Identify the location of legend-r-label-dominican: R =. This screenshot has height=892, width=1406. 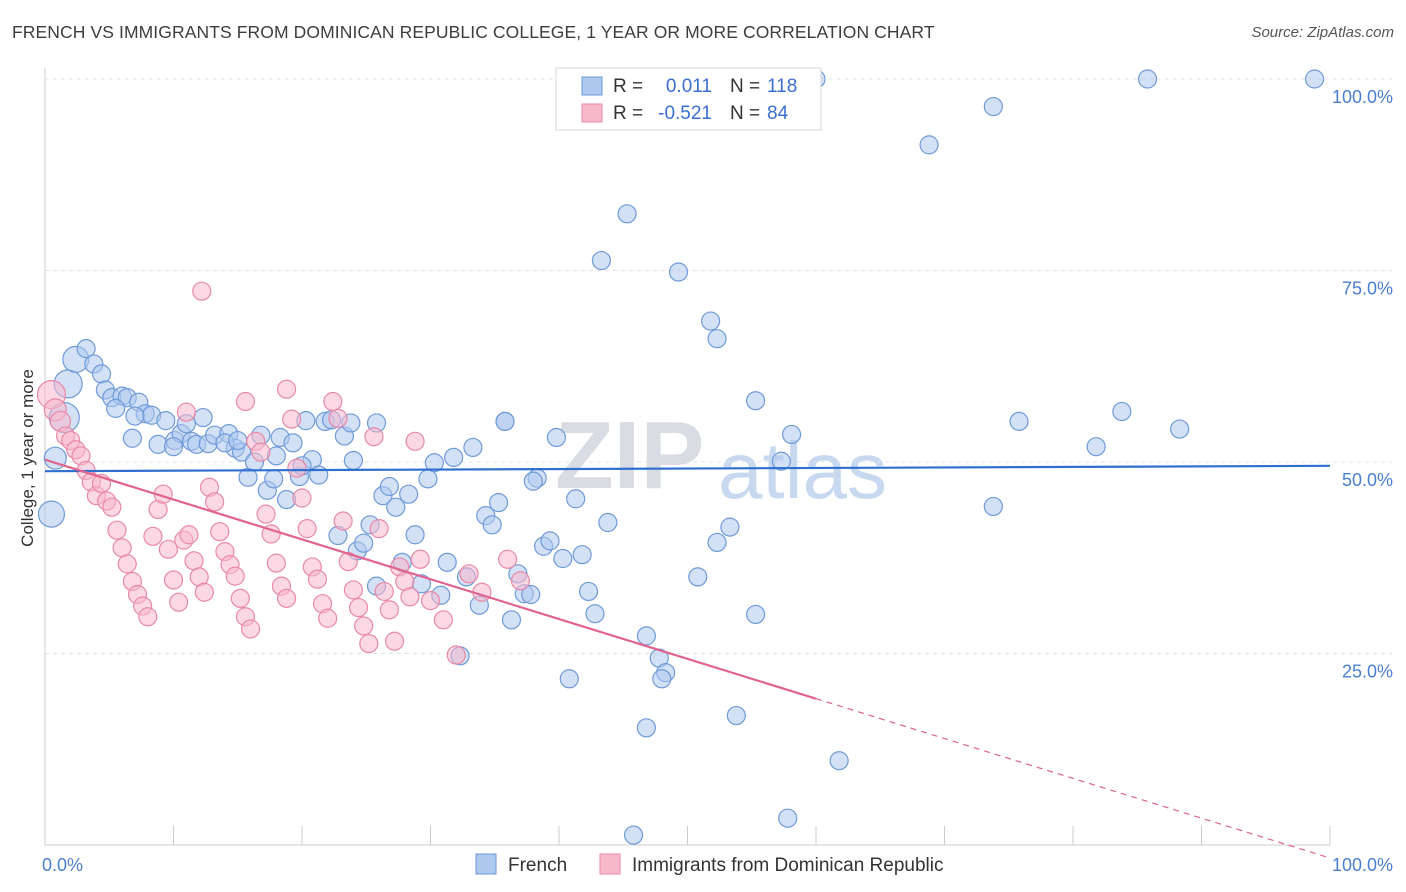
(628, 113).